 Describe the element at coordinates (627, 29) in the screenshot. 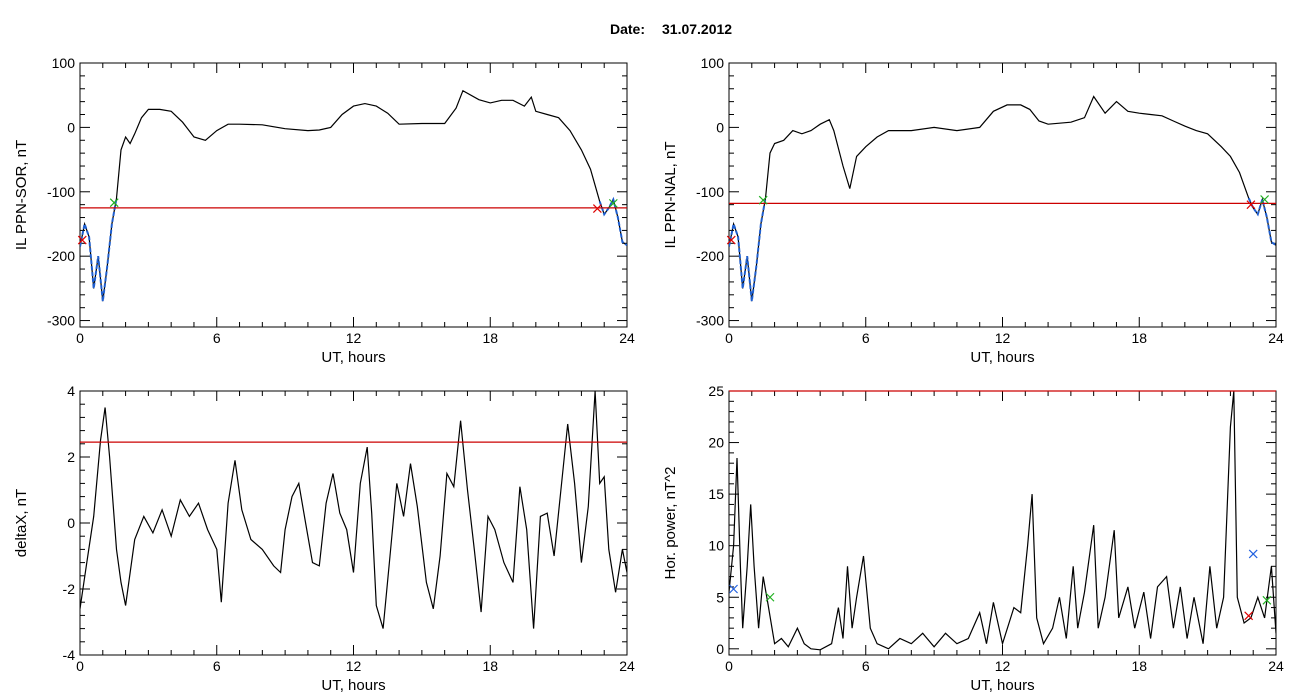

I see `date-label: Date:` at that location.